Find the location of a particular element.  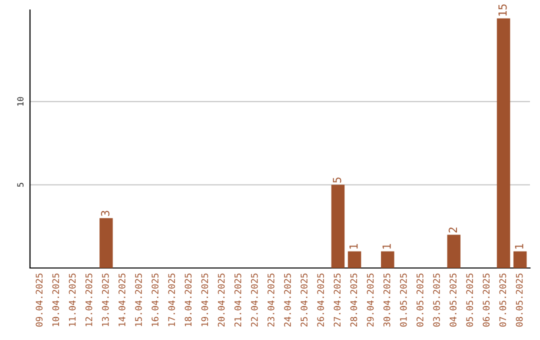

x-tick-label: 20.04.2025 is located at coordinates (221, 300).